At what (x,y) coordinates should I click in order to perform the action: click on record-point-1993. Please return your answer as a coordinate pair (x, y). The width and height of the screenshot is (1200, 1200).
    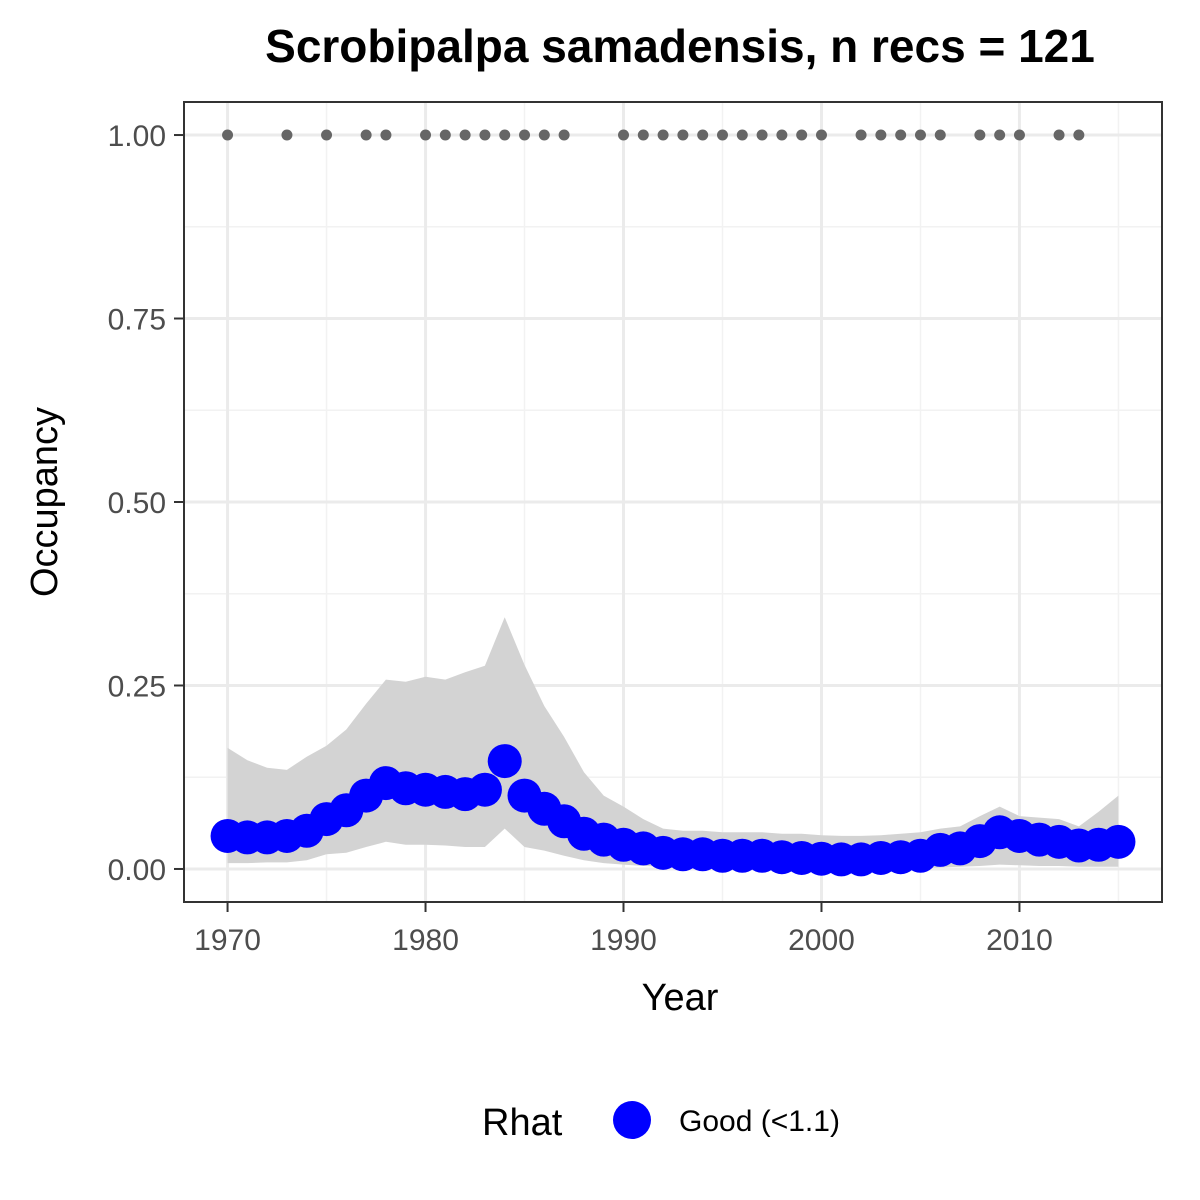
    Looking at the image, I should click on (683, 135).